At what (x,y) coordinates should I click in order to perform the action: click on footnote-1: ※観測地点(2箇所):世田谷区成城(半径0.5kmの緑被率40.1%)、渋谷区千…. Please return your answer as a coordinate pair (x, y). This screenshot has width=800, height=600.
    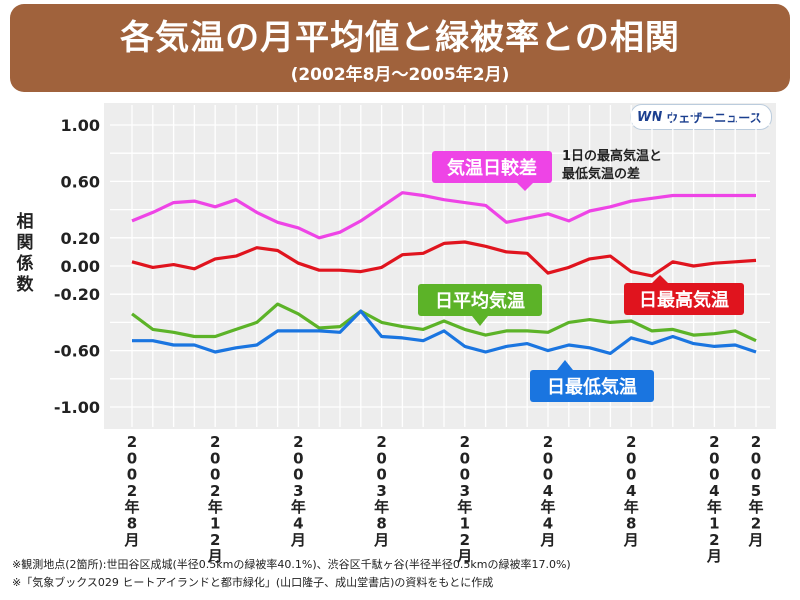
    Looking at the image, I should click on (291, 564).